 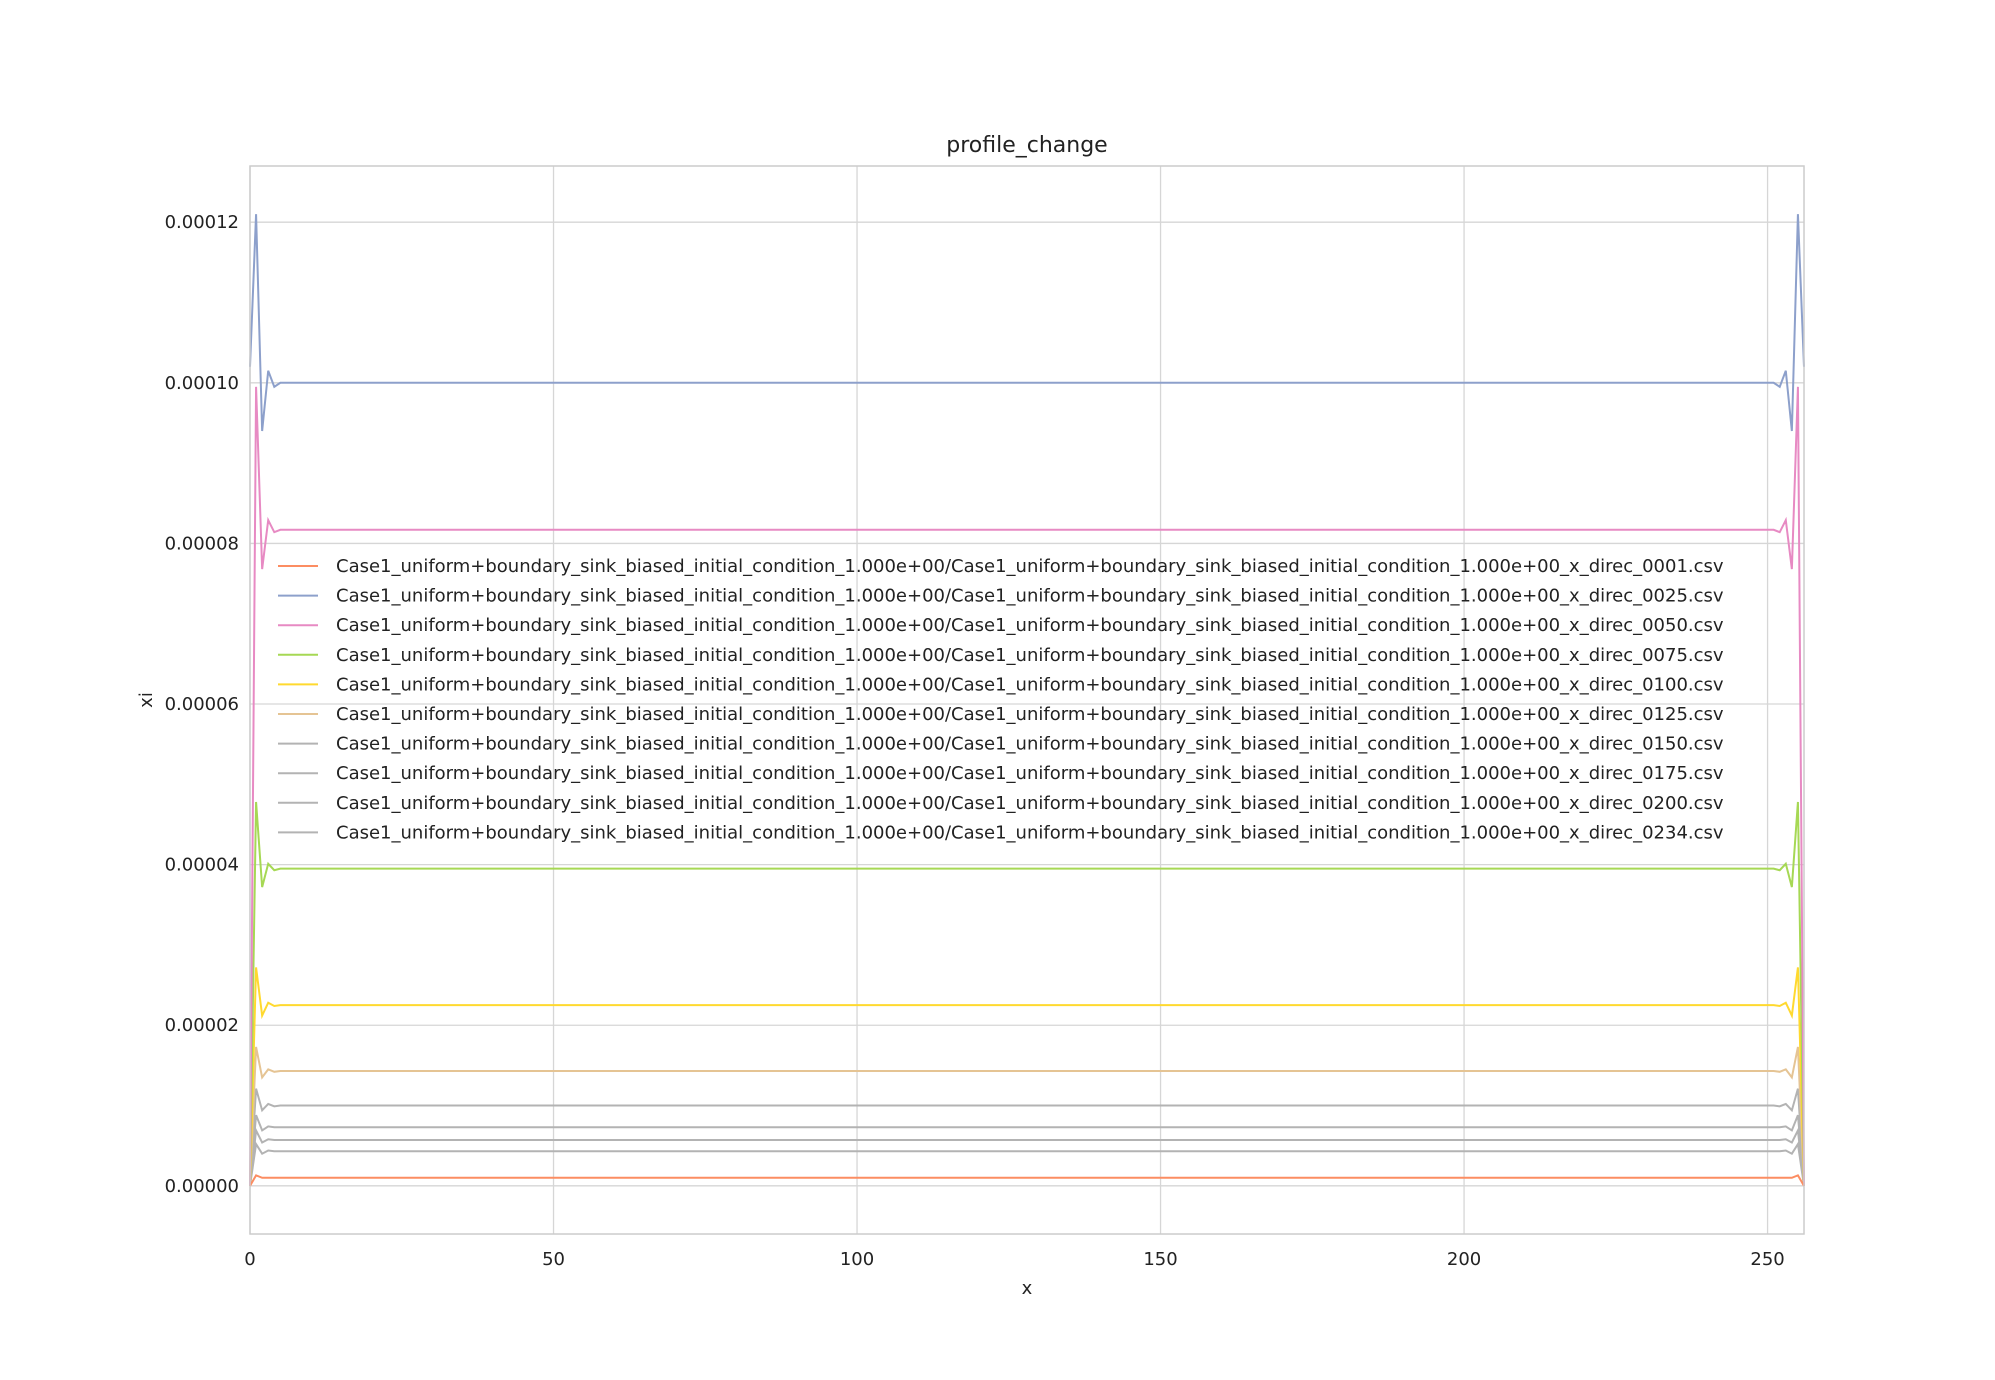 What do you see at coordinates (1027, 1288) in the screenshot?
I see `x-axis-label: x` at bounding box center [1027, 1288].